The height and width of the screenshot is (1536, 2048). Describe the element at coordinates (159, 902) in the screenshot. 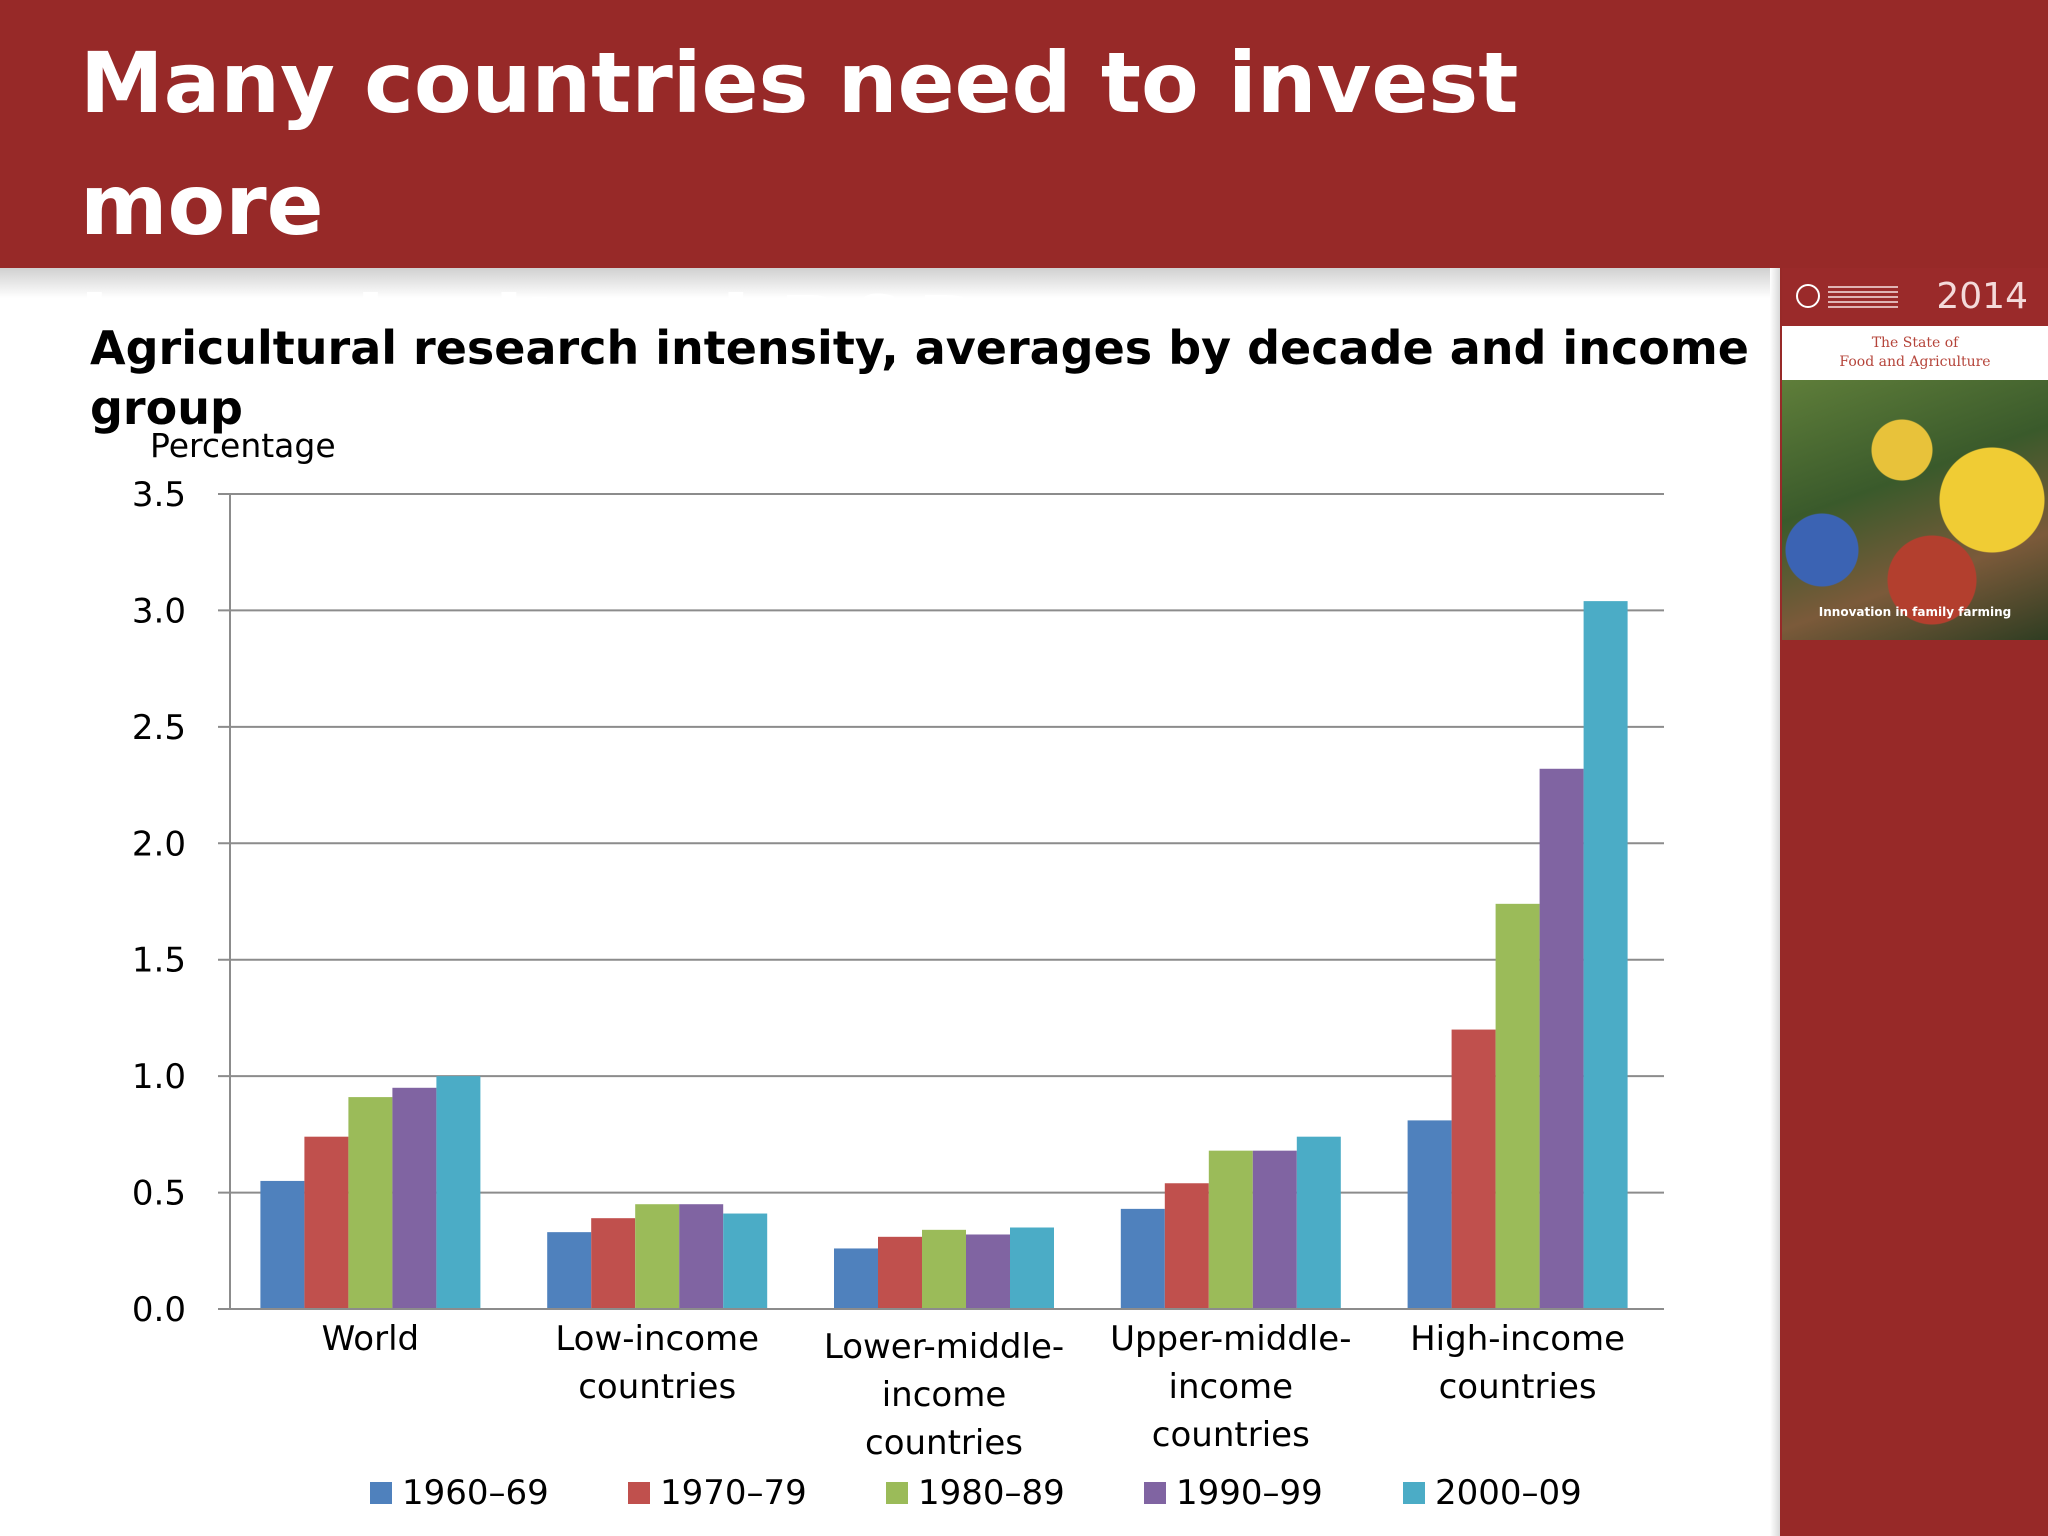

I see `y-axis-ticks: 0.0 0.5 1.0 1.5 2.0 2.5 3.0 3.5` at that location.